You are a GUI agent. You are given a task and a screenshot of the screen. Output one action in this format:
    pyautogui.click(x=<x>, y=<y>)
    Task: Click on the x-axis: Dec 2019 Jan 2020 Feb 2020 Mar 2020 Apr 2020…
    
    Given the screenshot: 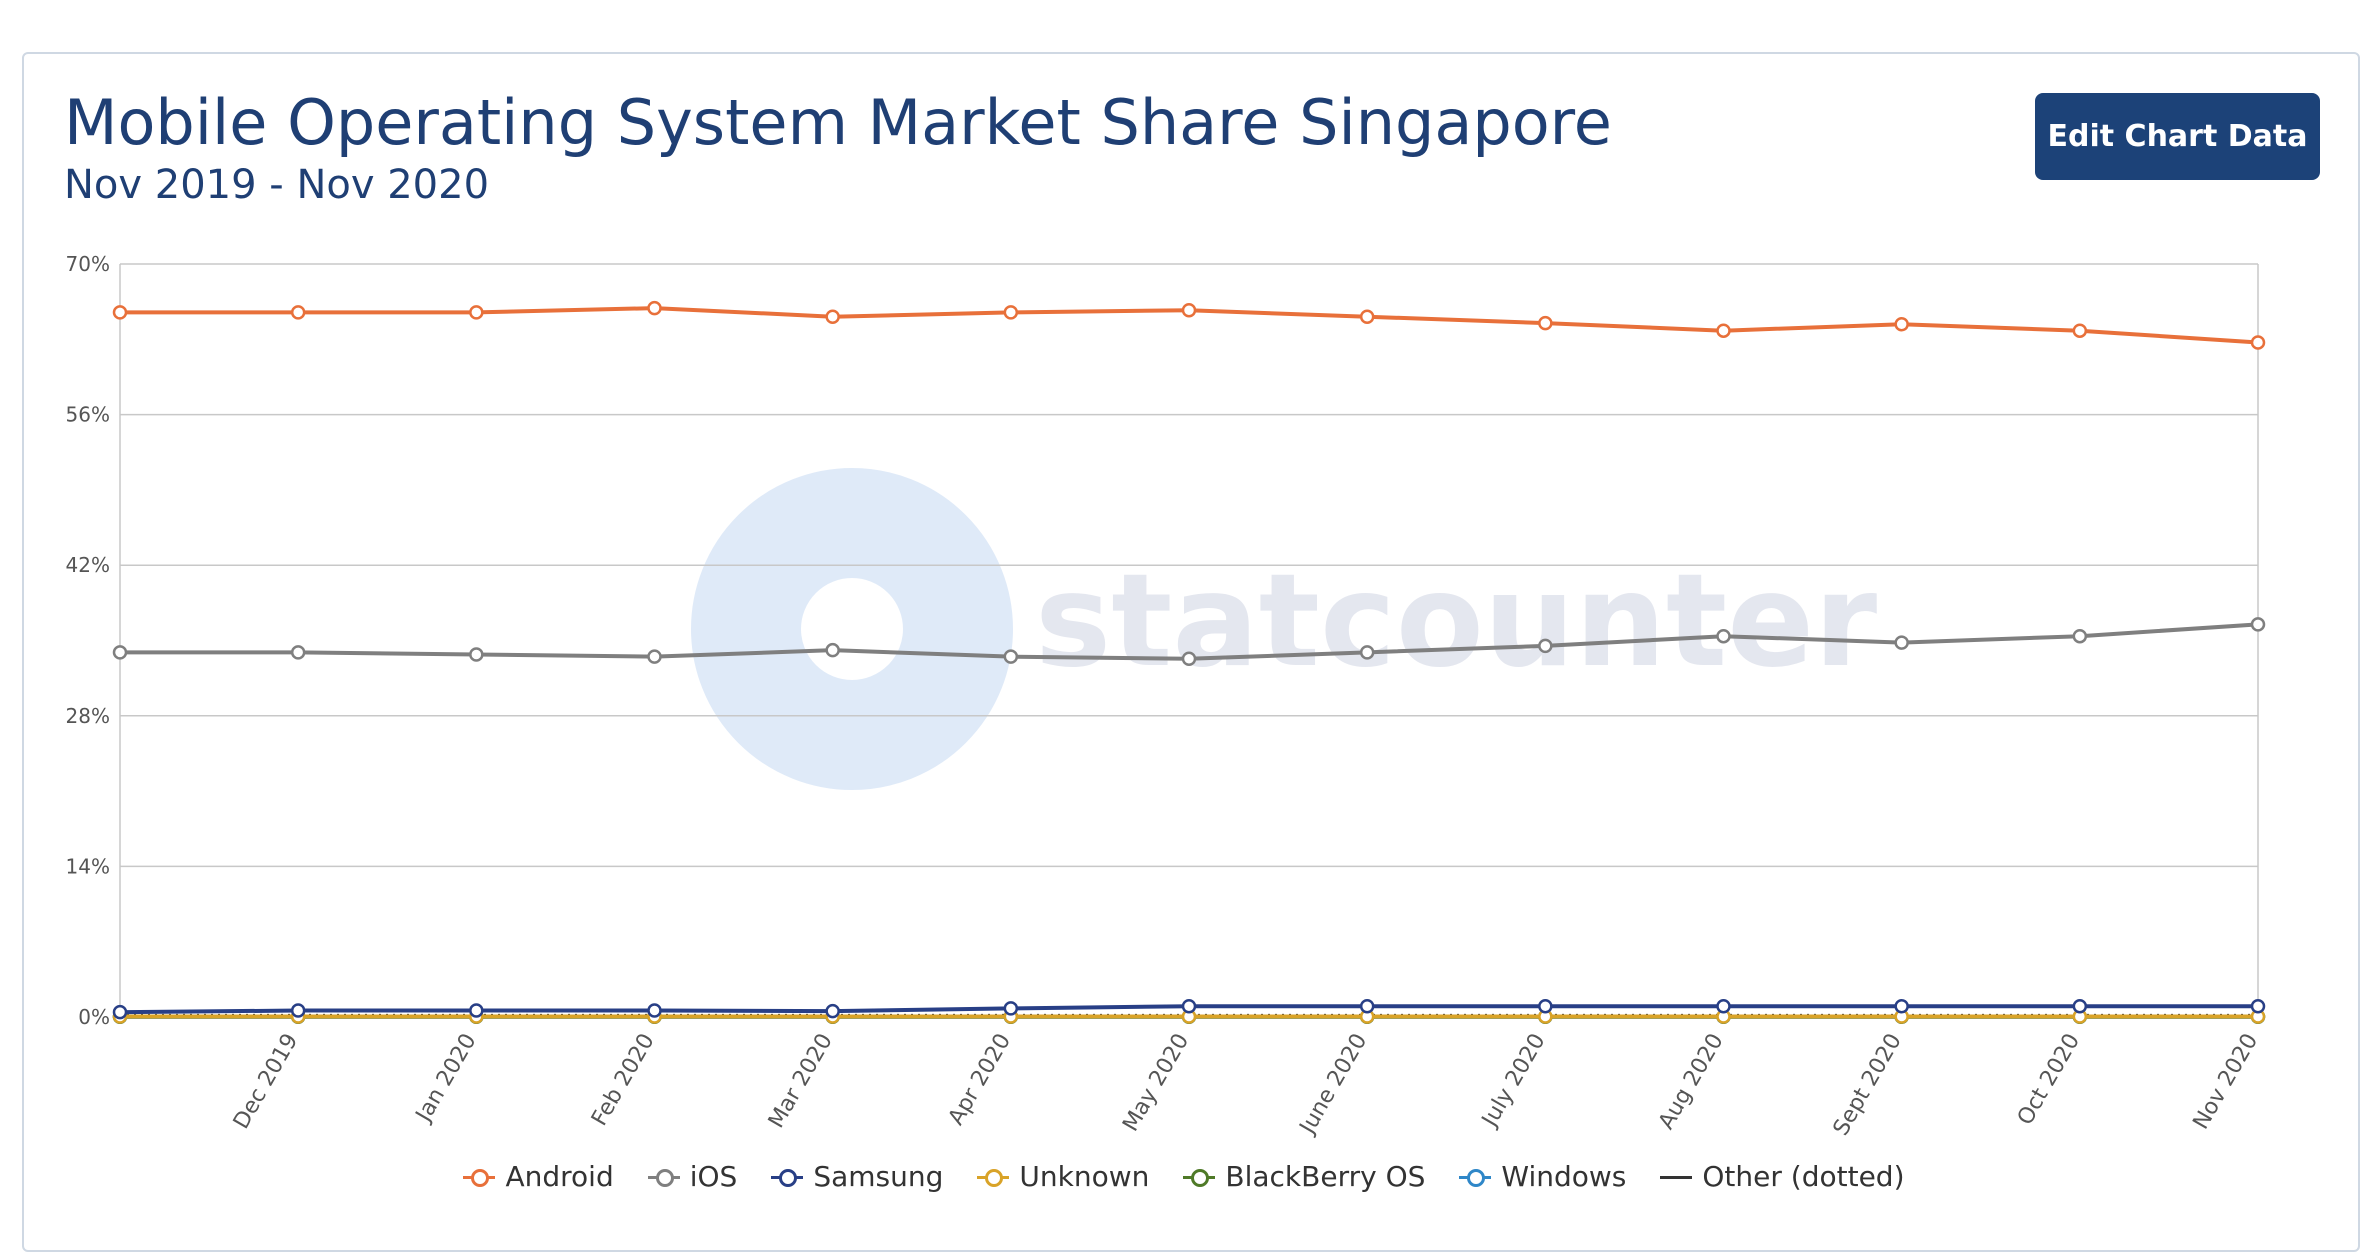 What is the action you would take?
    pyautogui.click(x=1246, y=1085)
    